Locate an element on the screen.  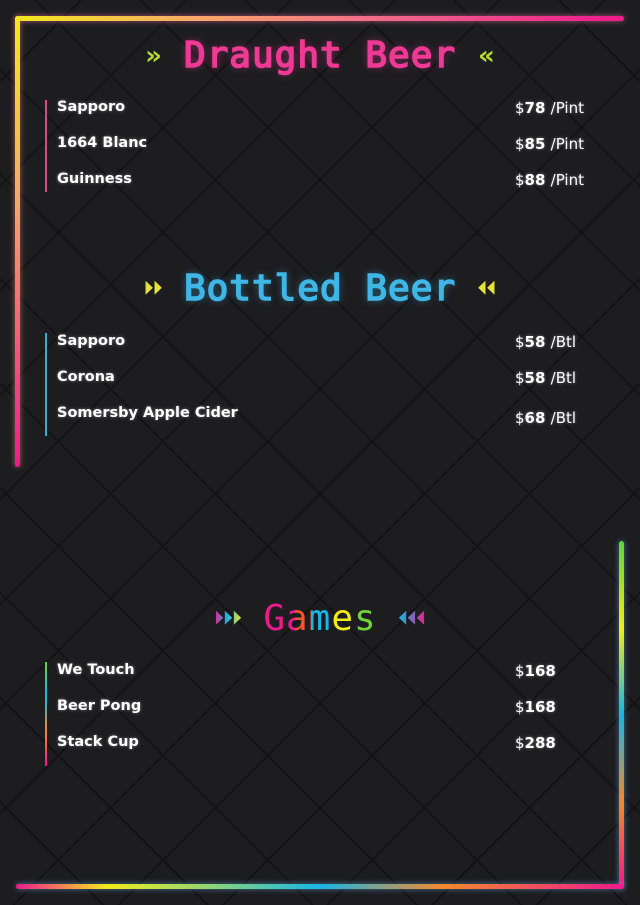
item-price: $85 /Pint is located at coordinates (549, 144).